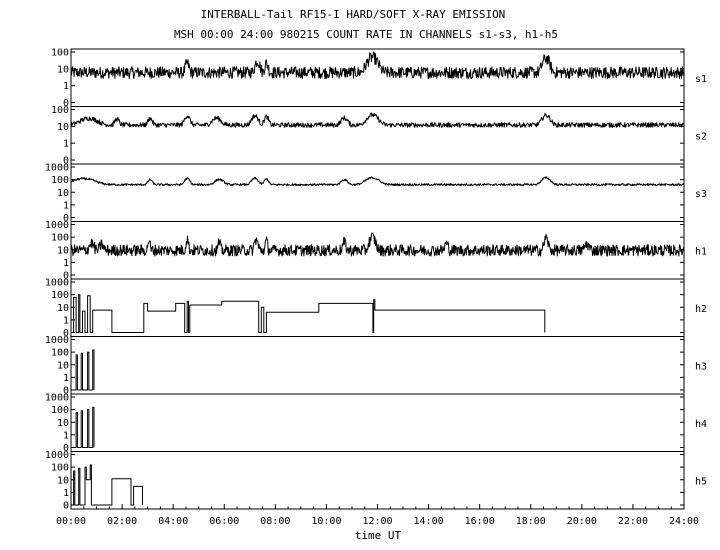 This screenshot has width=720, height=550. I want to click on series-s1, so click(377, 65).